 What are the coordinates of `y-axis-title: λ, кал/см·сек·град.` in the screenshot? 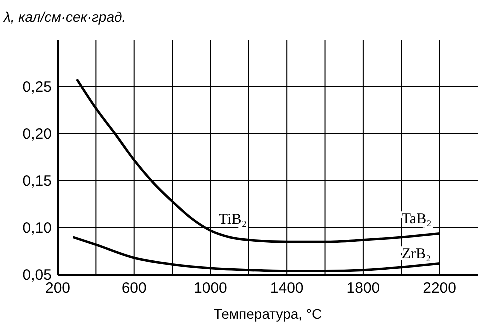 It's located at (64, 17).